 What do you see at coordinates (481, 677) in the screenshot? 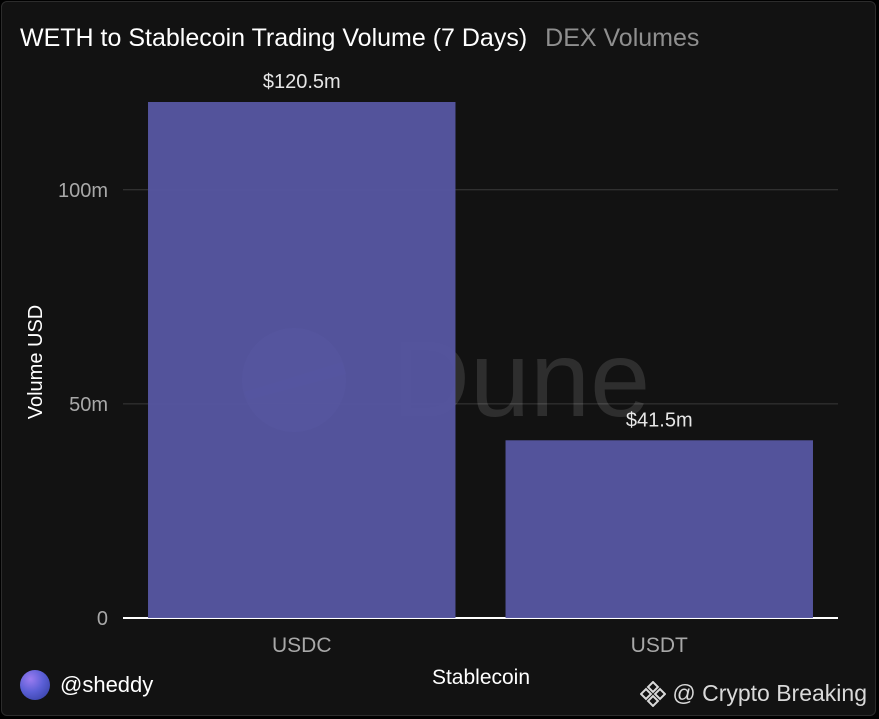
I see `x-axis-label: Stablecoin` at bounding box center [481, 677].